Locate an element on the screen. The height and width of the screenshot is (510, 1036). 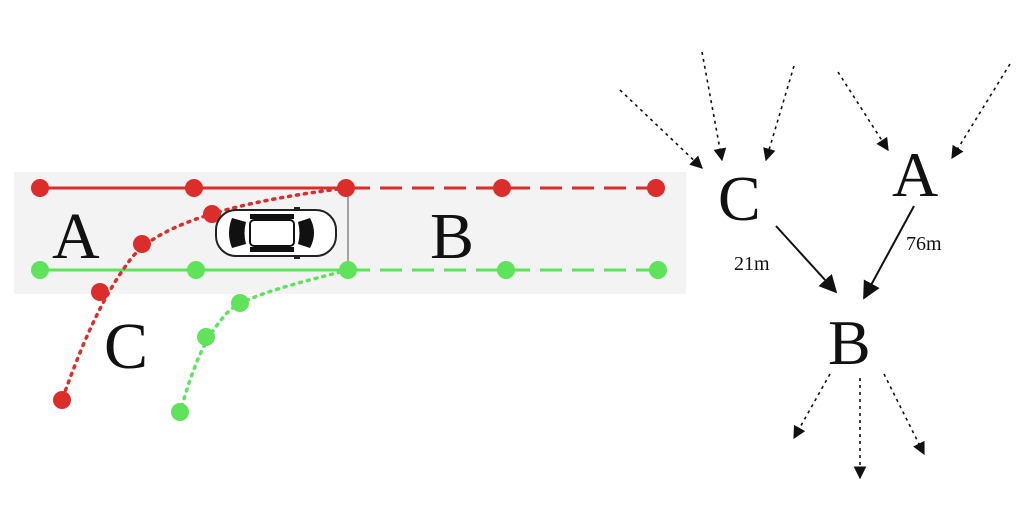
edge-a-to-b-distance: 76m is located at coordinates (924, 244).